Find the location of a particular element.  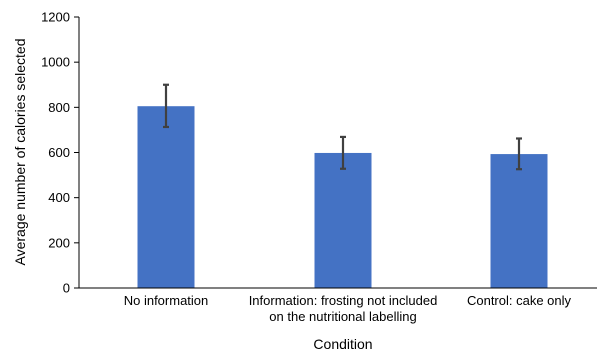

y-tick-label: 1000 is located at coordinates (55, 62).